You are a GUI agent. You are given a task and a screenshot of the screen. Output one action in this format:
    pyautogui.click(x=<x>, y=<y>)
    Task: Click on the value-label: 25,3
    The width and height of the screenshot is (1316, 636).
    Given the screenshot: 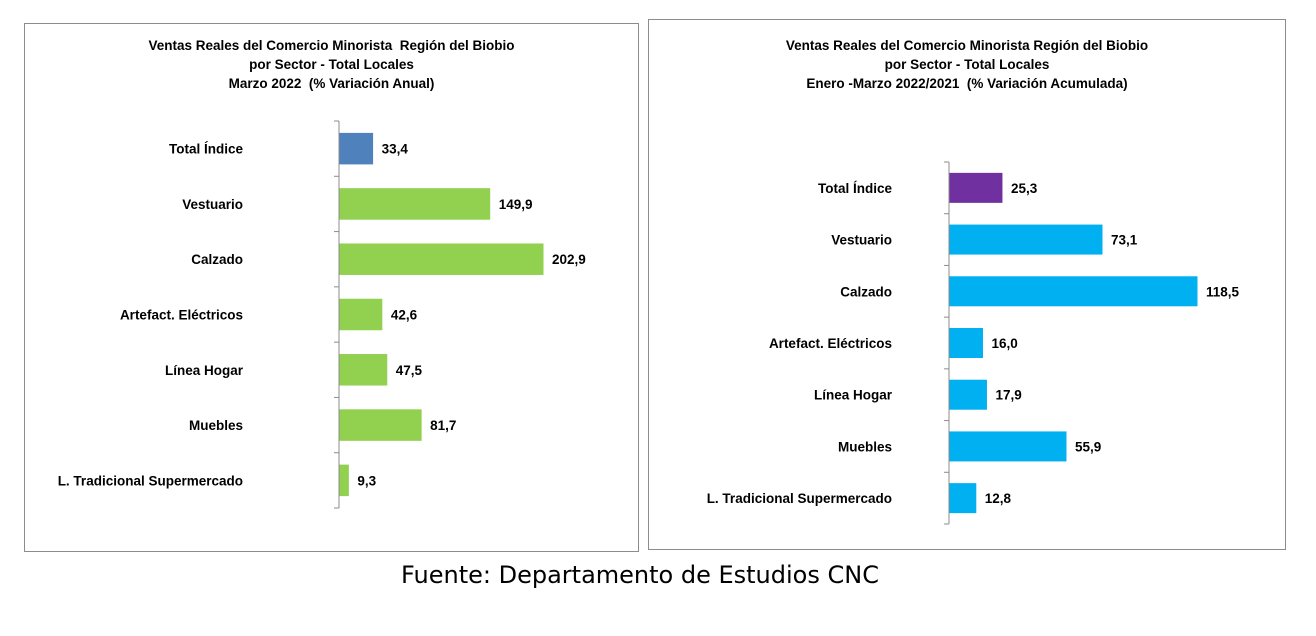 What is the action you would take?
    pyautogui.click(x=1024, y=188)
    